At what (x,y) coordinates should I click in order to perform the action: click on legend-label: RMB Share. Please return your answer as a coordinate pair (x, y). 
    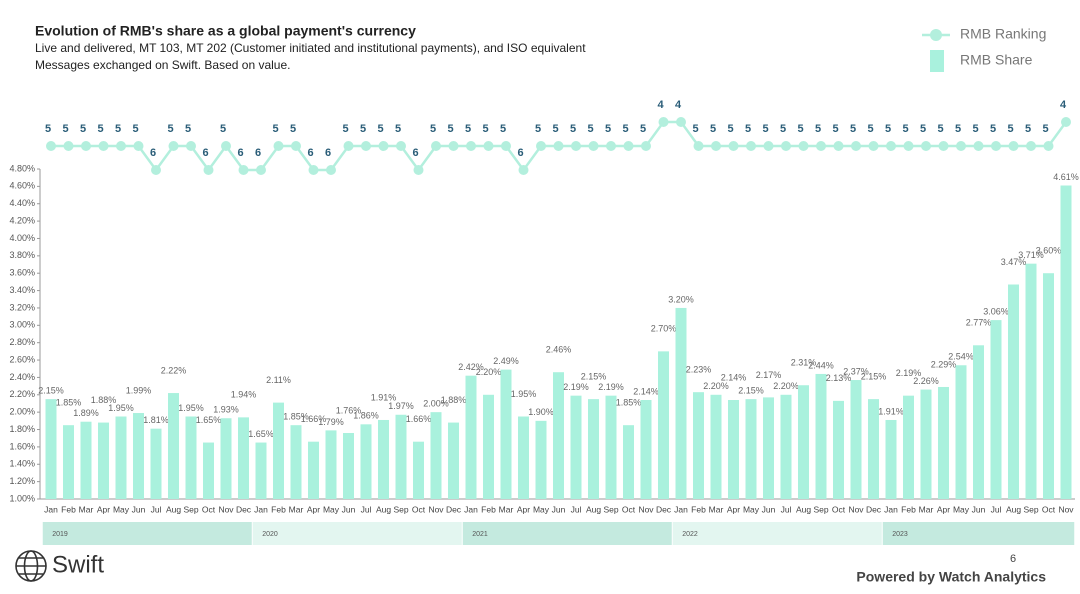
    Looking at the image, I should click on (996, 60).